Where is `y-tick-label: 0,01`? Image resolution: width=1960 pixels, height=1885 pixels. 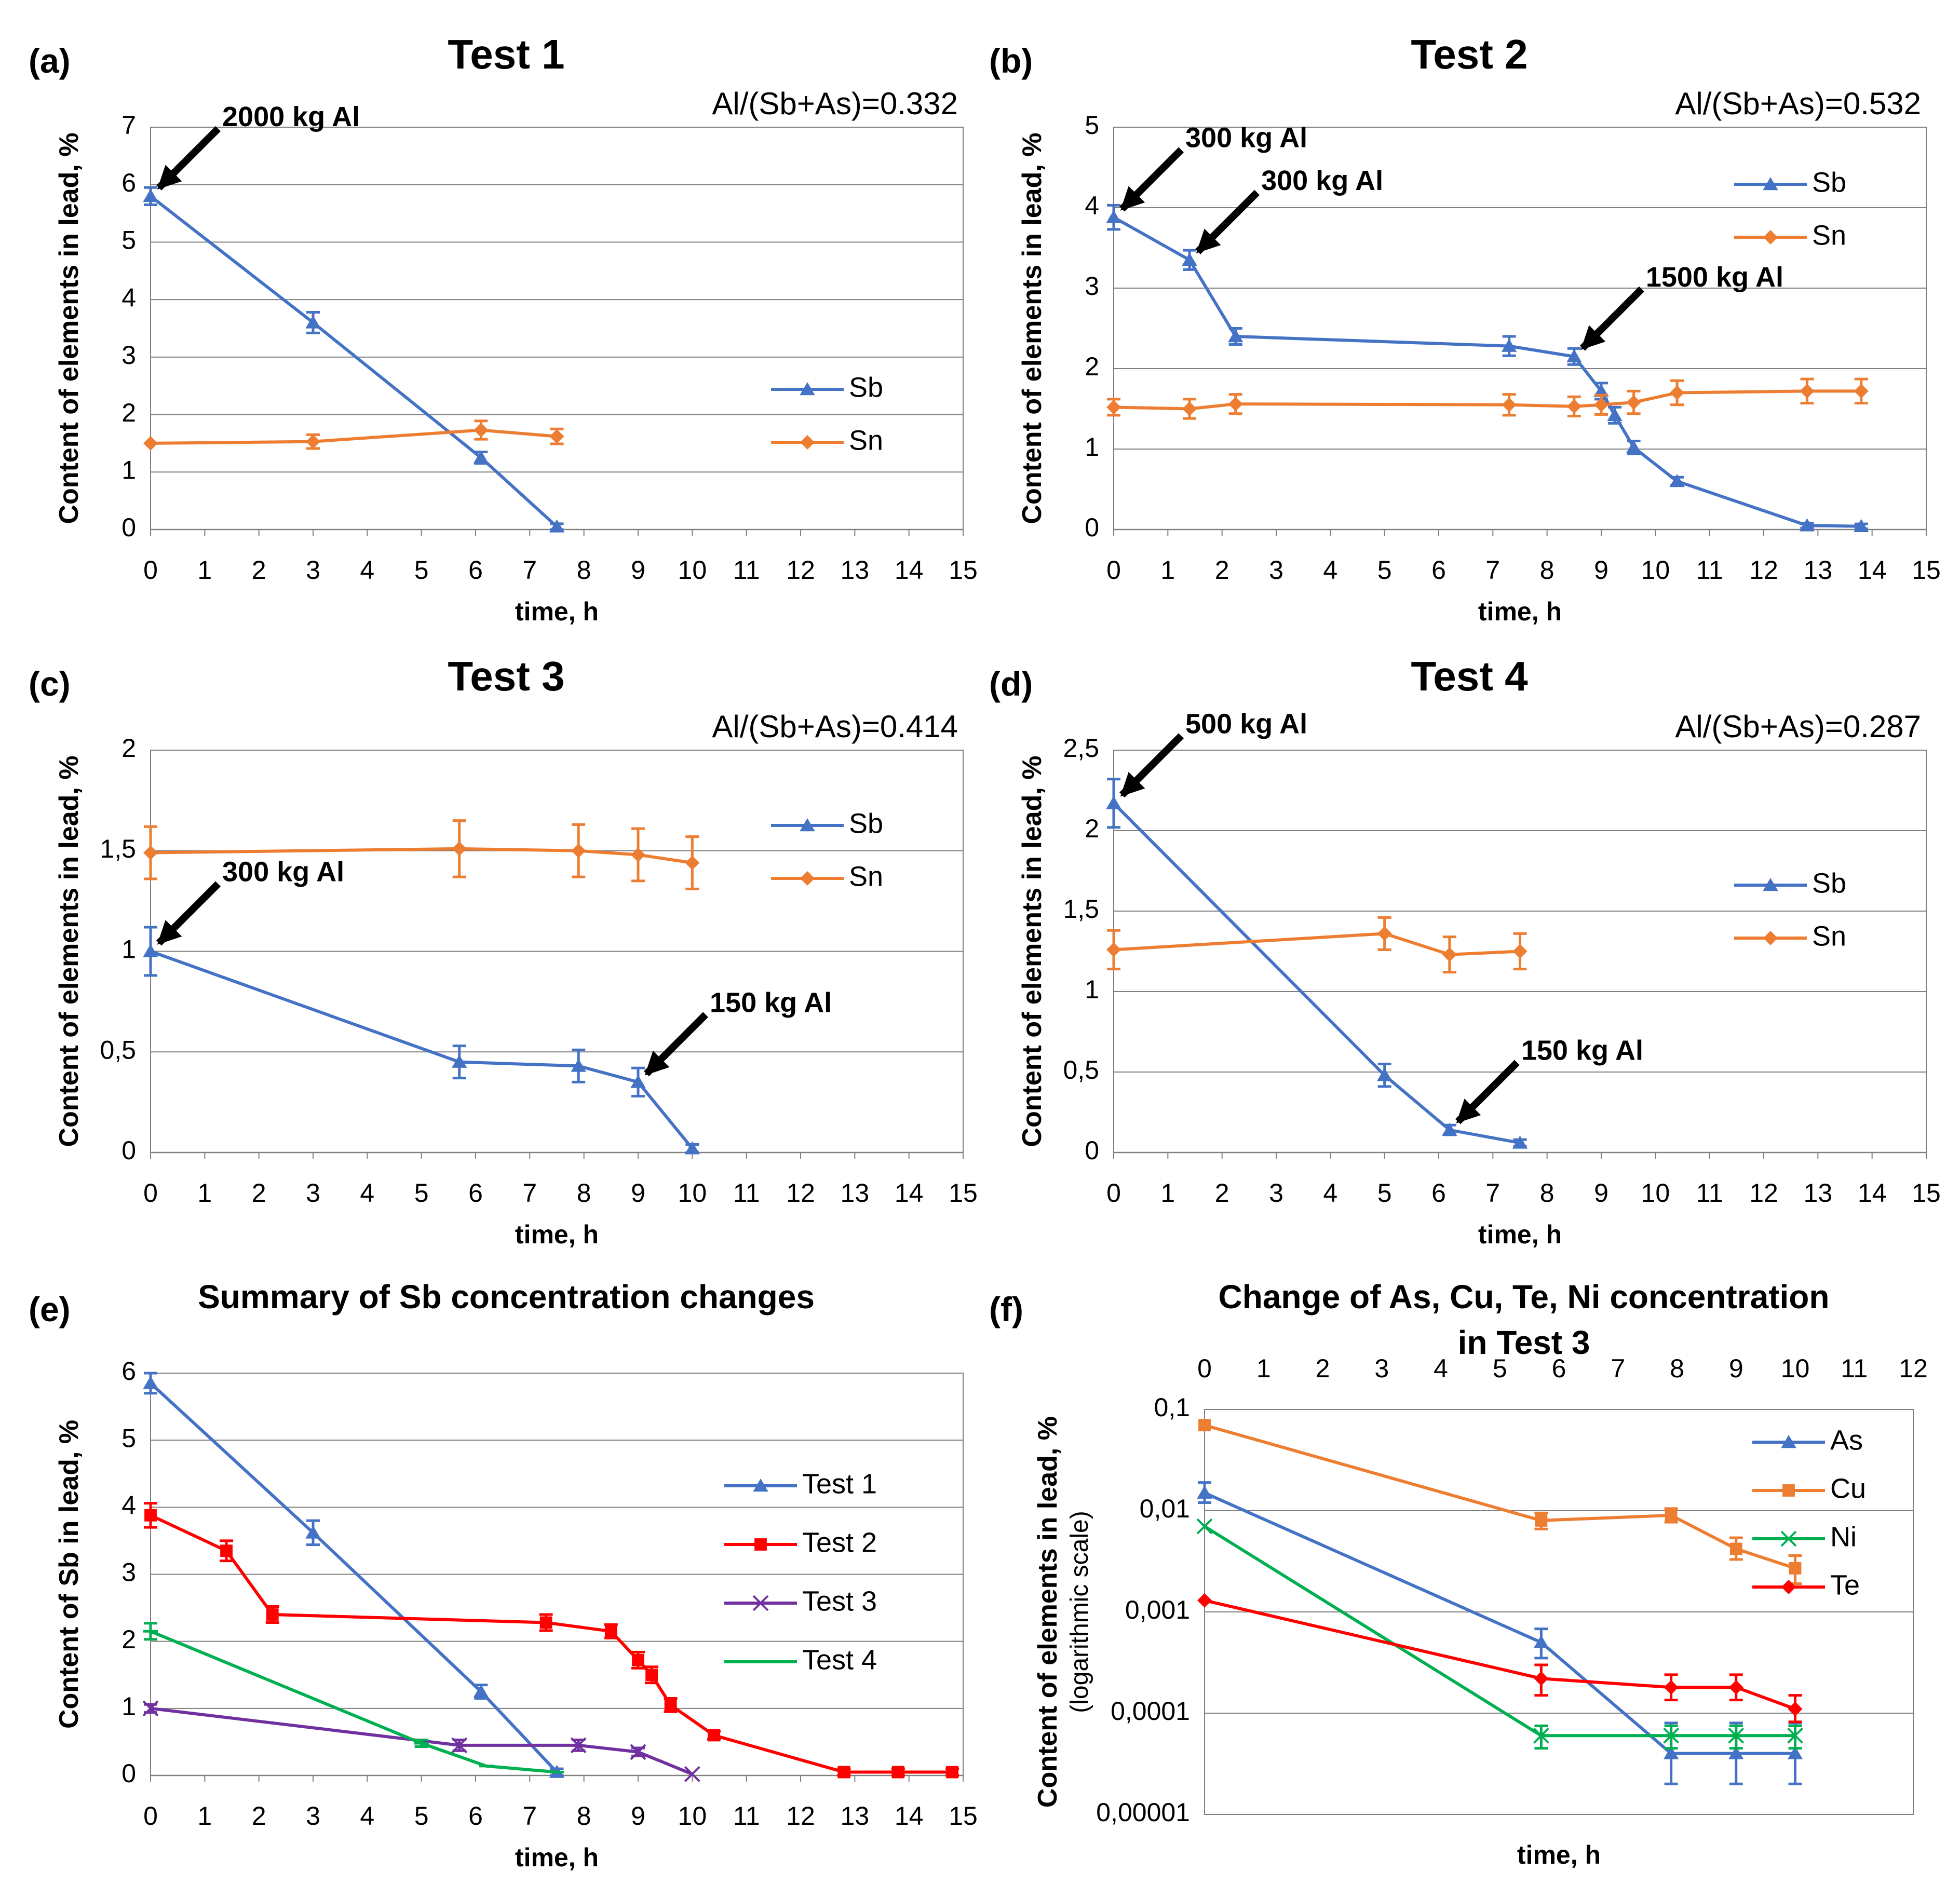 y-tick-label: 0,01 is located at coordinates (1165, 1509).